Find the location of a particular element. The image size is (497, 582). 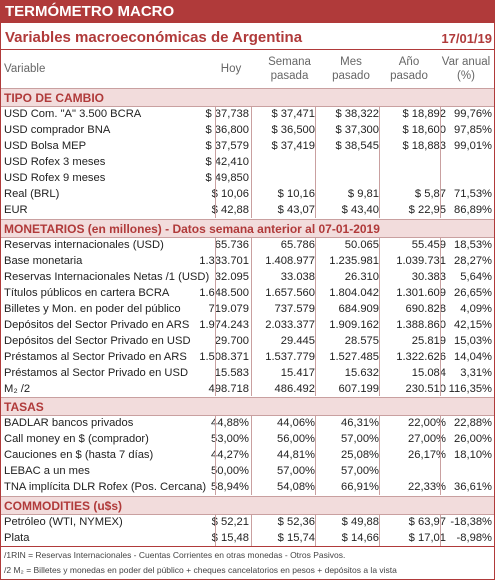

table-row: USD Rofex 3 meses $ 42,410 is located at coordinates (247, 162).